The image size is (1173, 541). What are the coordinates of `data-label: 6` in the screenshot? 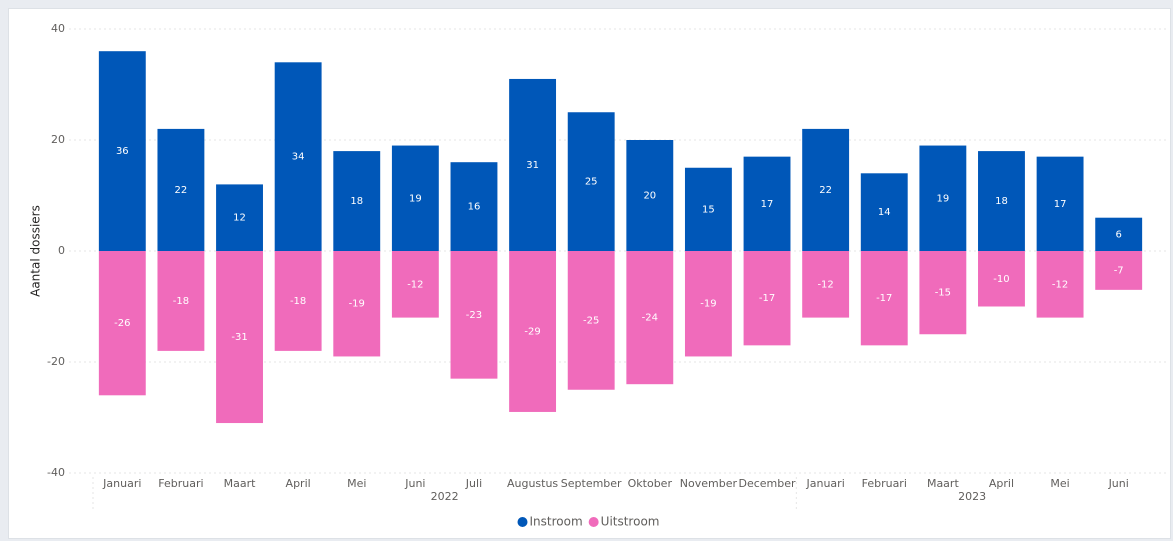 It's located at (1119, 234).